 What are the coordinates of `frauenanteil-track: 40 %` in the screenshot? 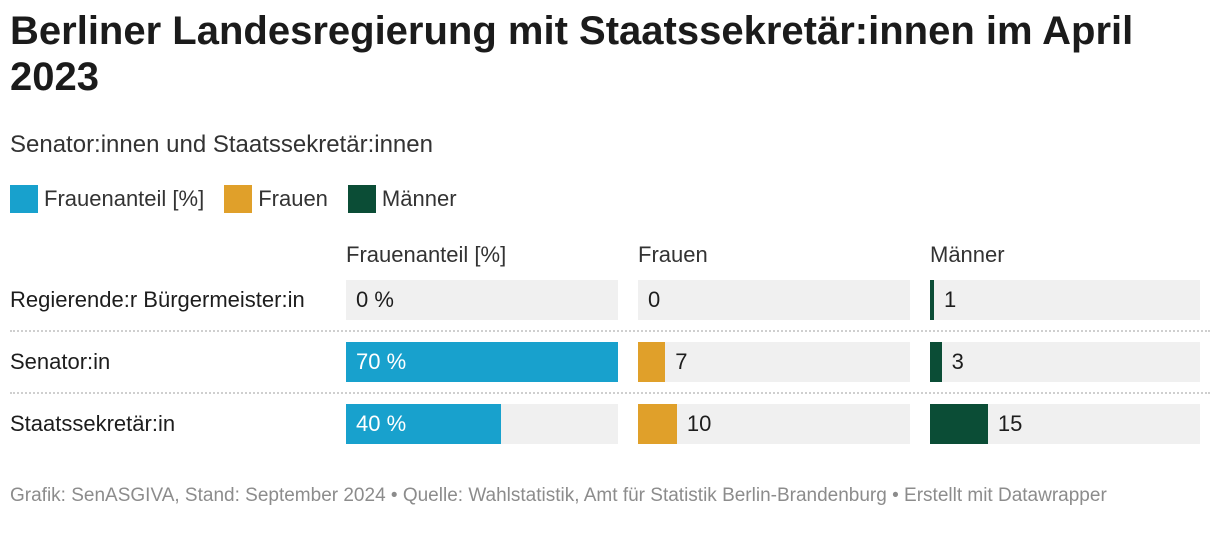 It's located at (482, 424).